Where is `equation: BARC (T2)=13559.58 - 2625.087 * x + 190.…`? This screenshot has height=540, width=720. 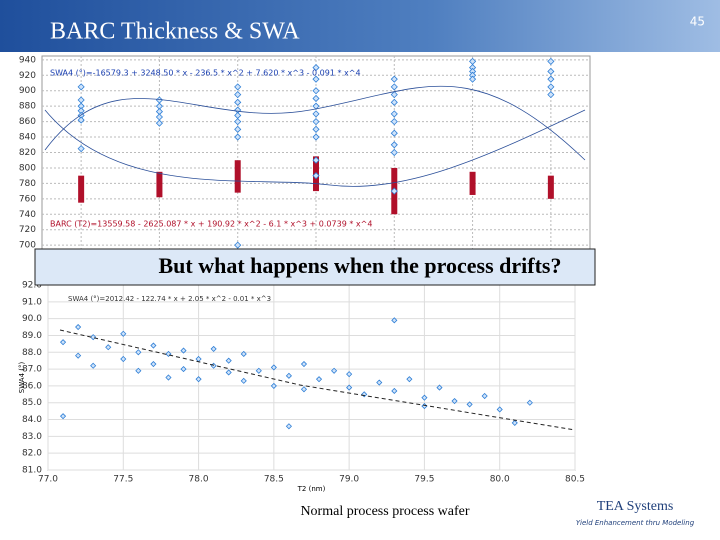 equation: BARC (T2)=13559.58 - 2625.087 * x + 190.… is located at coordinates (211, 224).